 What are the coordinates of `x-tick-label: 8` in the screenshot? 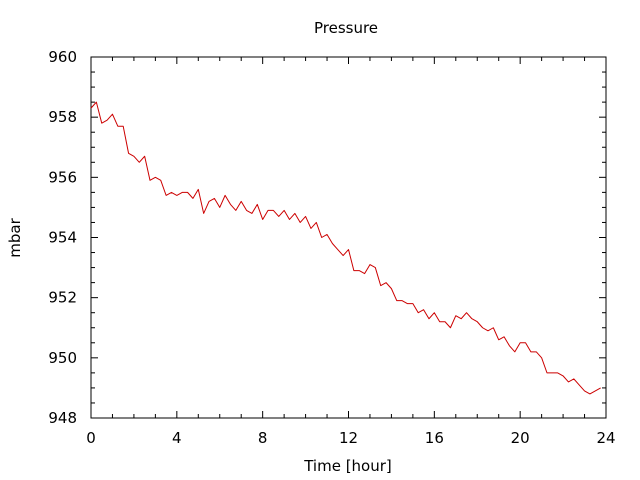 It's located at (263, 438).